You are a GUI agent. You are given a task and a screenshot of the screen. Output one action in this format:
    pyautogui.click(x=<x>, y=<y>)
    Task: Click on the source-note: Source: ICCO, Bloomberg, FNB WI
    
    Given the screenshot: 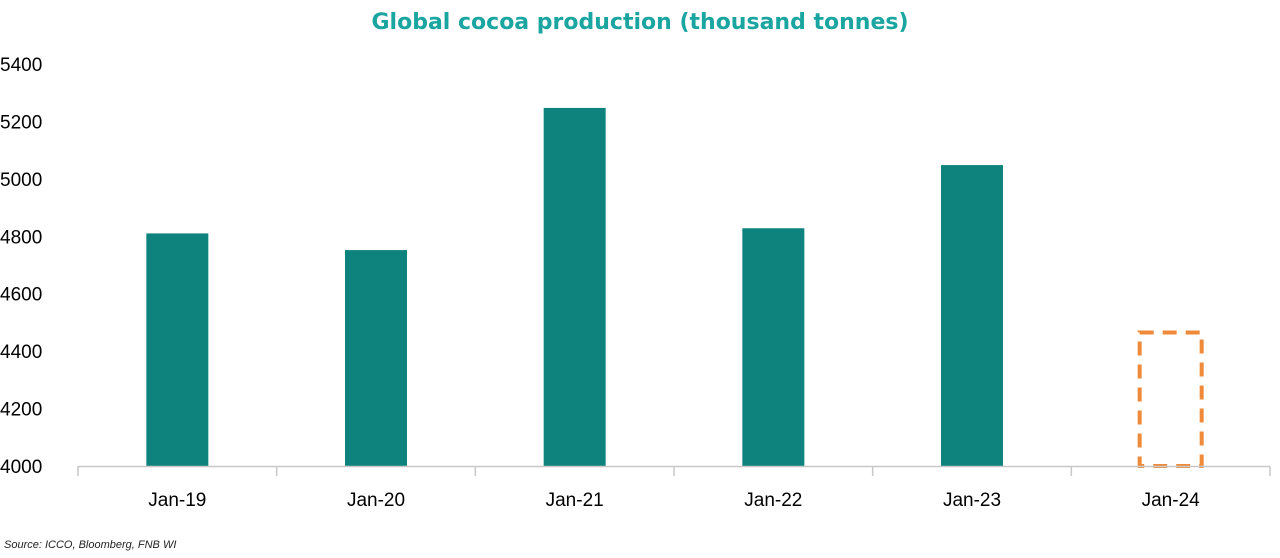 What is the action you would take?
    pyautogui.click(x=90, y=545)
    